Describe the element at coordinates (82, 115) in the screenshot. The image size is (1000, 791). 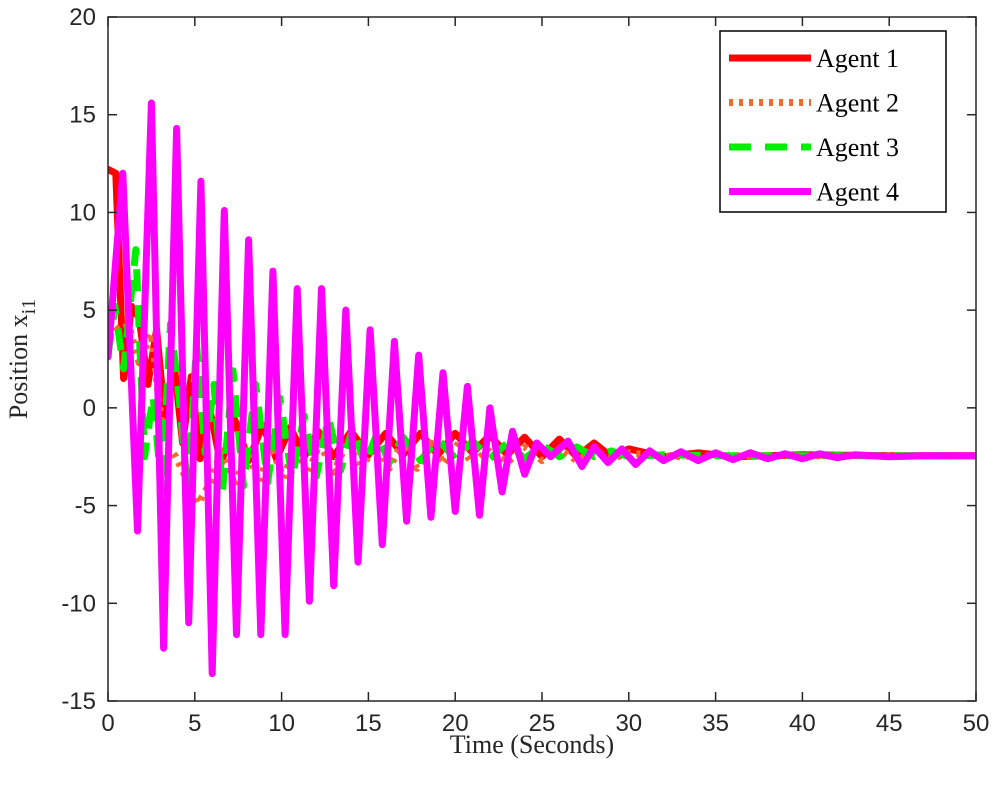
I see `y-tick-label: 15` at that location.